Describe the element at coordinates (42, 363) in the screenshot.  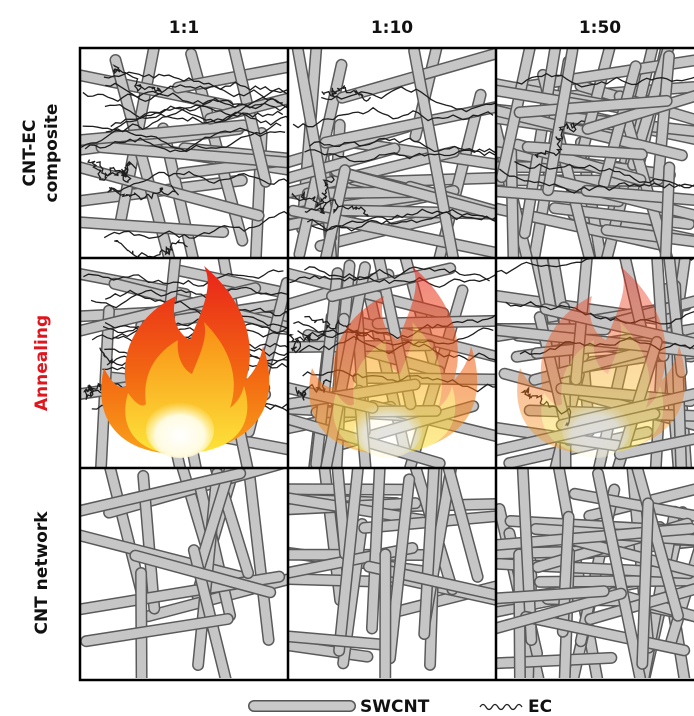
I see `row-label: Annealing` at that location.